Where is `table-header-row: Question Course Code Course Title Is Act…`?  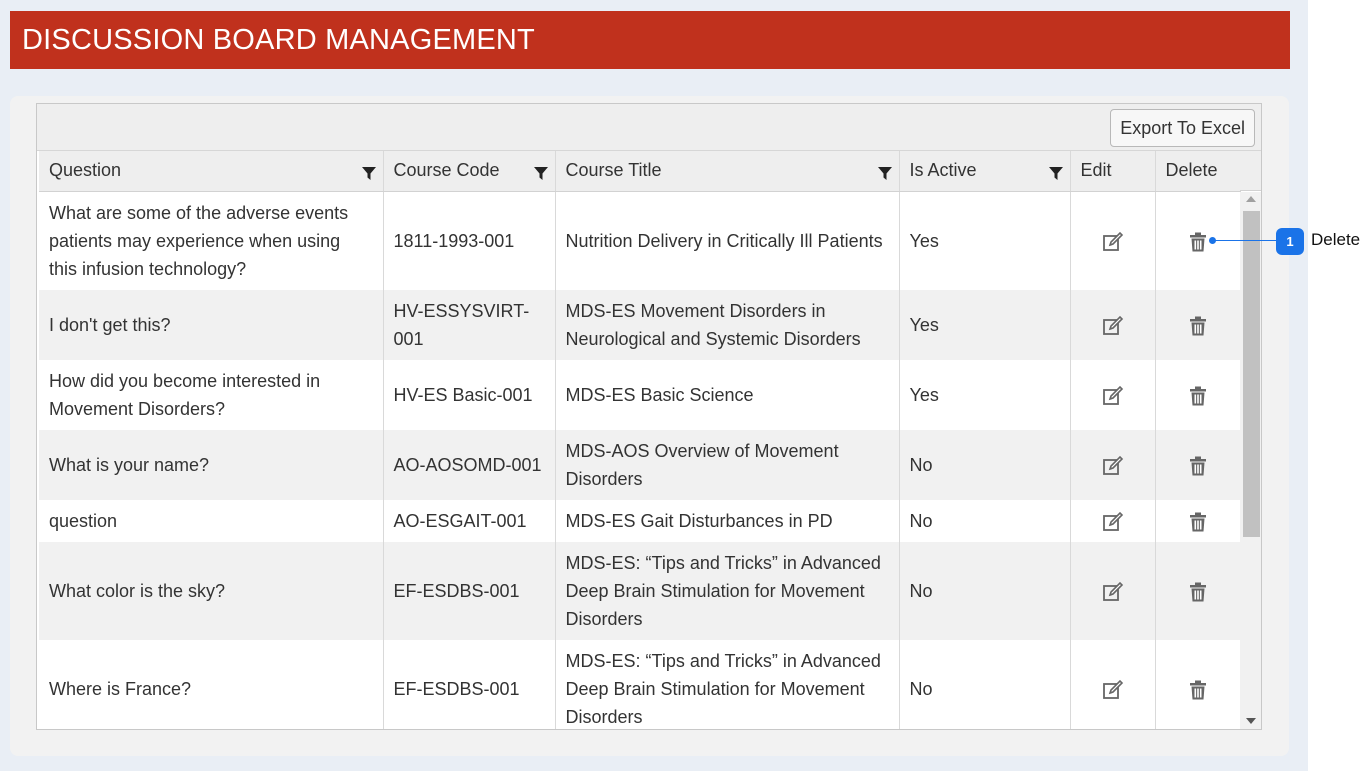 table-header-row: Question Course Code Course Title Is Act… is located at coordinates (640, 171).